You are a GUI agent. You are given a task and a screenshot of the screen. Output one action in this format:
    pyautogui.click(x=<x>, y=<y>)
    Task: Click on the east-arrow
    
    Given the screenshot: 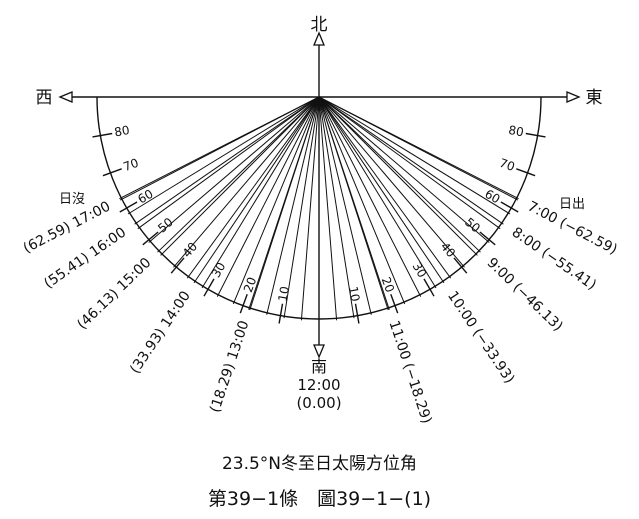 What is the action you would take?
    pyautogui.click(x=573, y=97)
    